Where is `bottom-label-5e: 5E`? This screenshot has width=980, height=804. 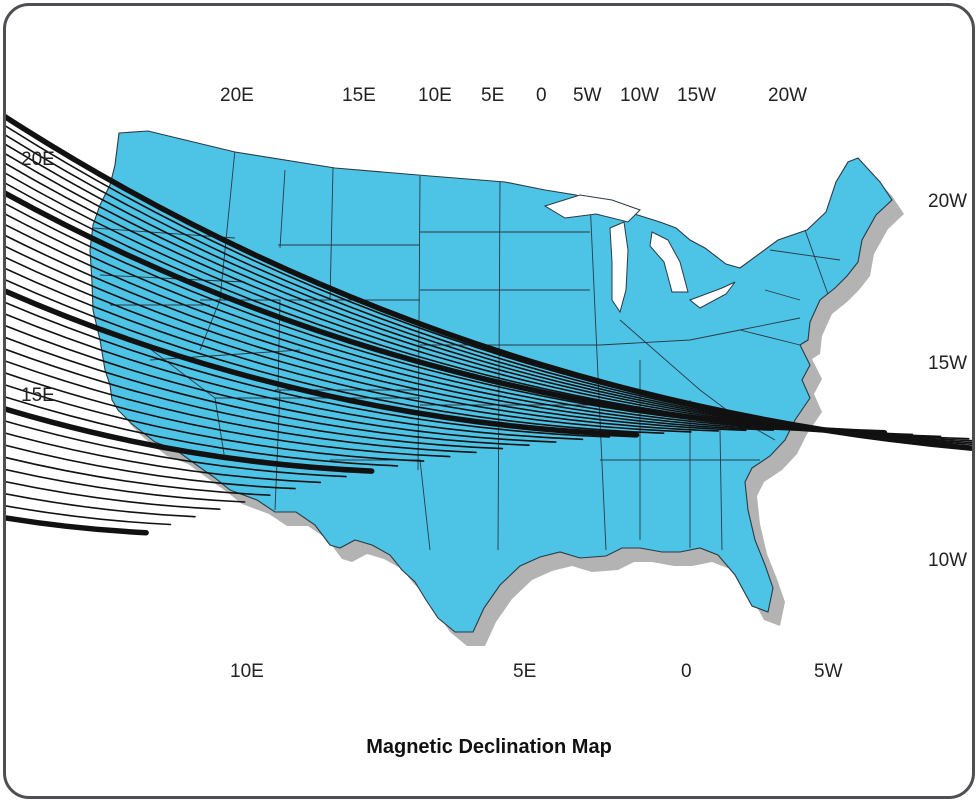 bottom-label-5e: 5E is located at coordinates (525, 671).